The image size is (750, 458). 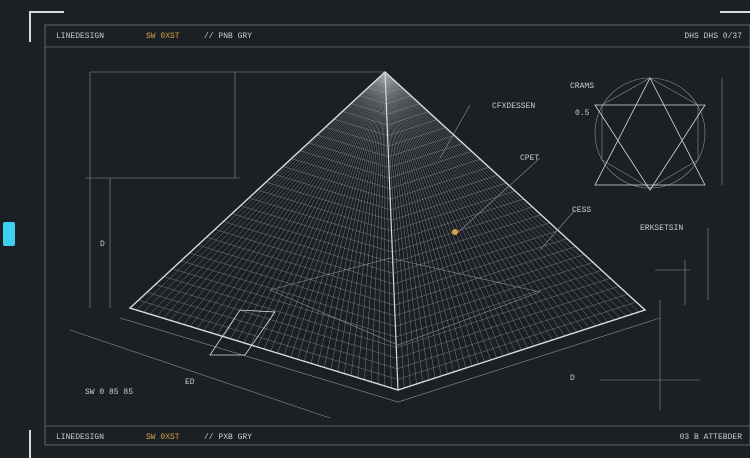 I want to click on detail-star, so click(x=650, y=134).